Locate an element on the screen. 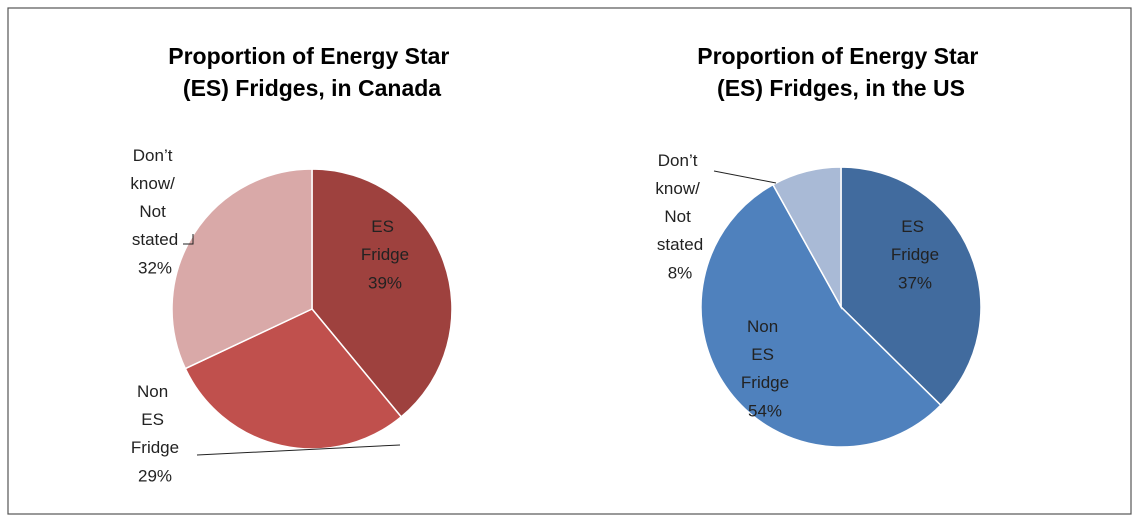  value-label: 54% is located at coordinates (765, 410).